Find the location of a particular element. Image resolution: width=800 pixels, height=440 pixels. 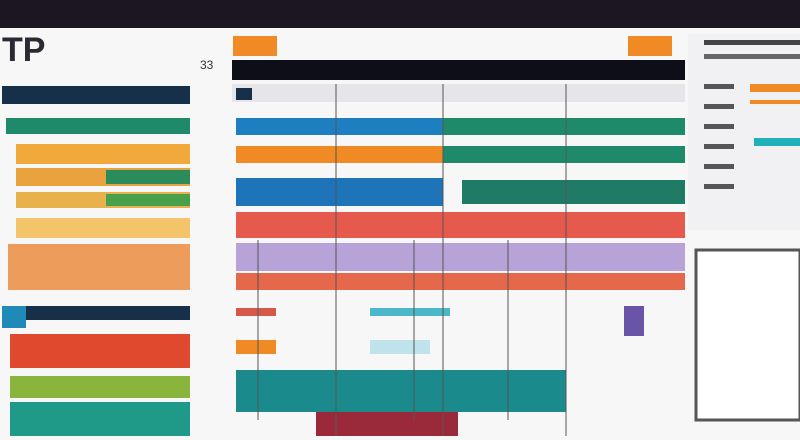

preview-box is located at coordinates (747, 335).